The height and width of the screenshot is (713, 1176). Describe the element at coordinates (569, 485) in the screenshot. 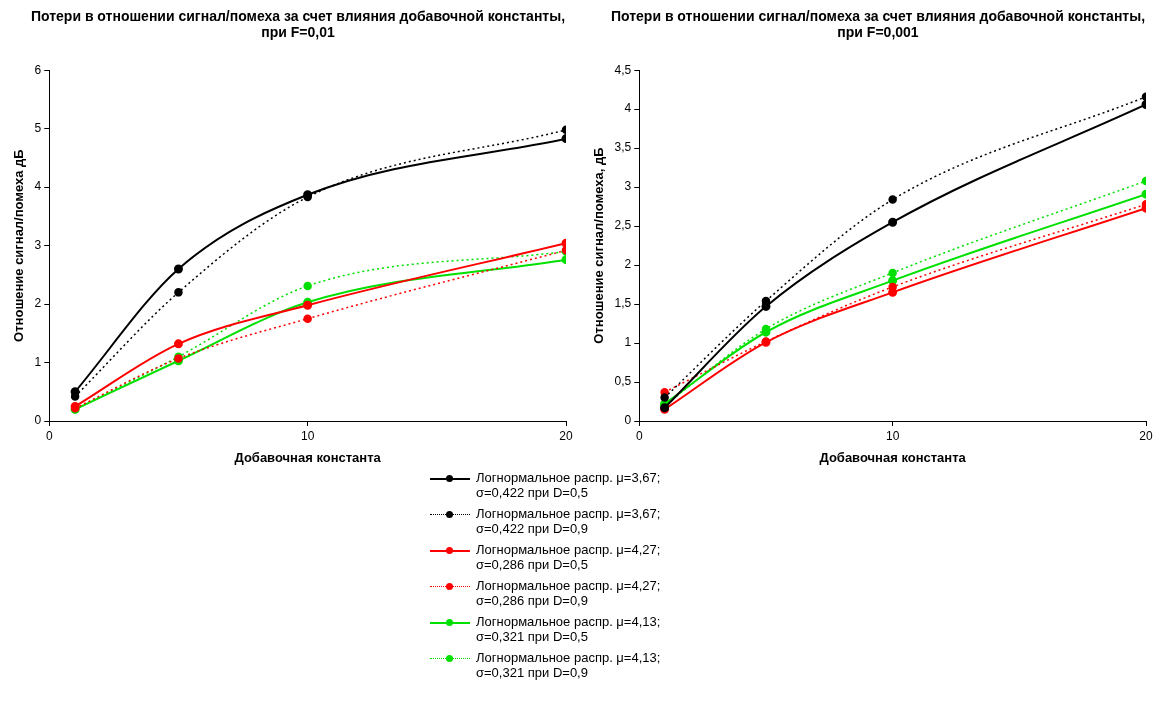

I see `legend-label: Логнормальное распр. μ=3,67; σ=0,422 при D=0,5` at that location.